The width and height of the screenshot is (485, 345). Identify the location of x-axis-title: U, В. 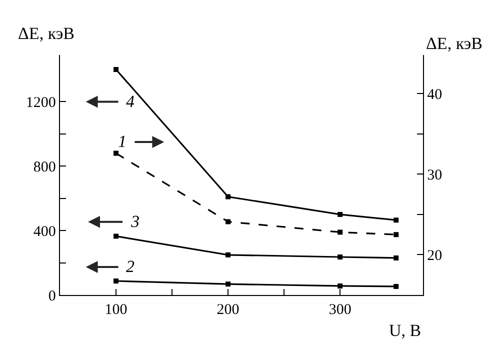
(405, 330).